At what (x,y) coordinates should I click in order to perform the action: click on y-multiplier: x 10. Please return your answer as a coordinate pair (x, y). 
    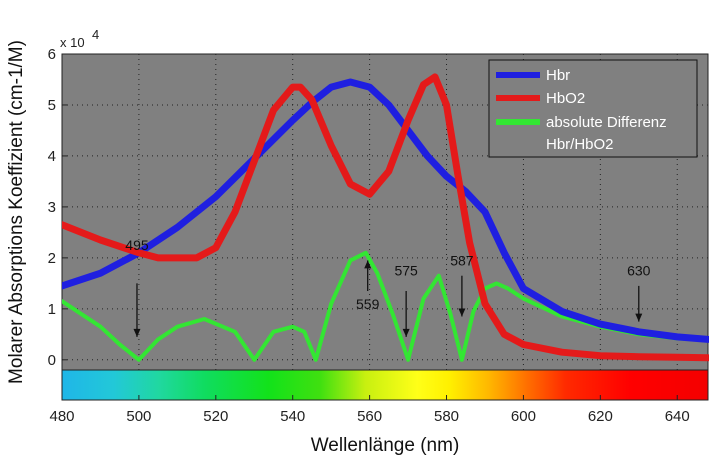
    Looking at the image, I should click on (72, 42).